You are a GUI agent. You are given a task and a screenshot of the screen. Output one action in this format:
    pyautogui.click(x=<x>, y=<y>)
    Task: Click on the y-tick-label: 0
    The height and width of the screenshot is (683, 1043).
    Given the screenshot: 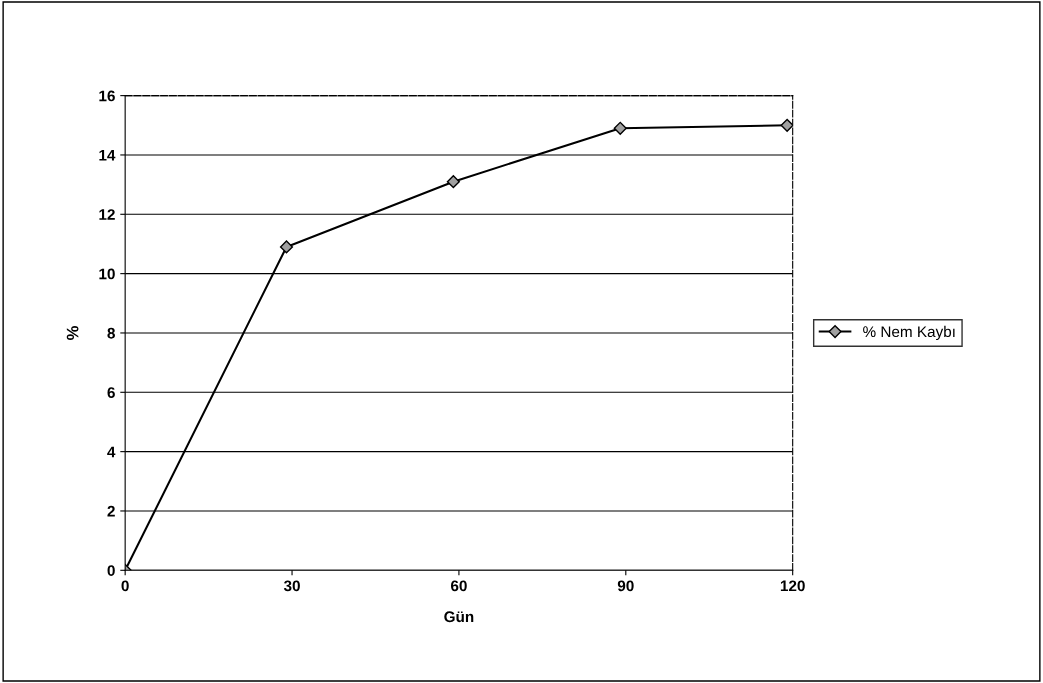 What is the action you would take?
    pyautogui.click(x=111, y=570)
    